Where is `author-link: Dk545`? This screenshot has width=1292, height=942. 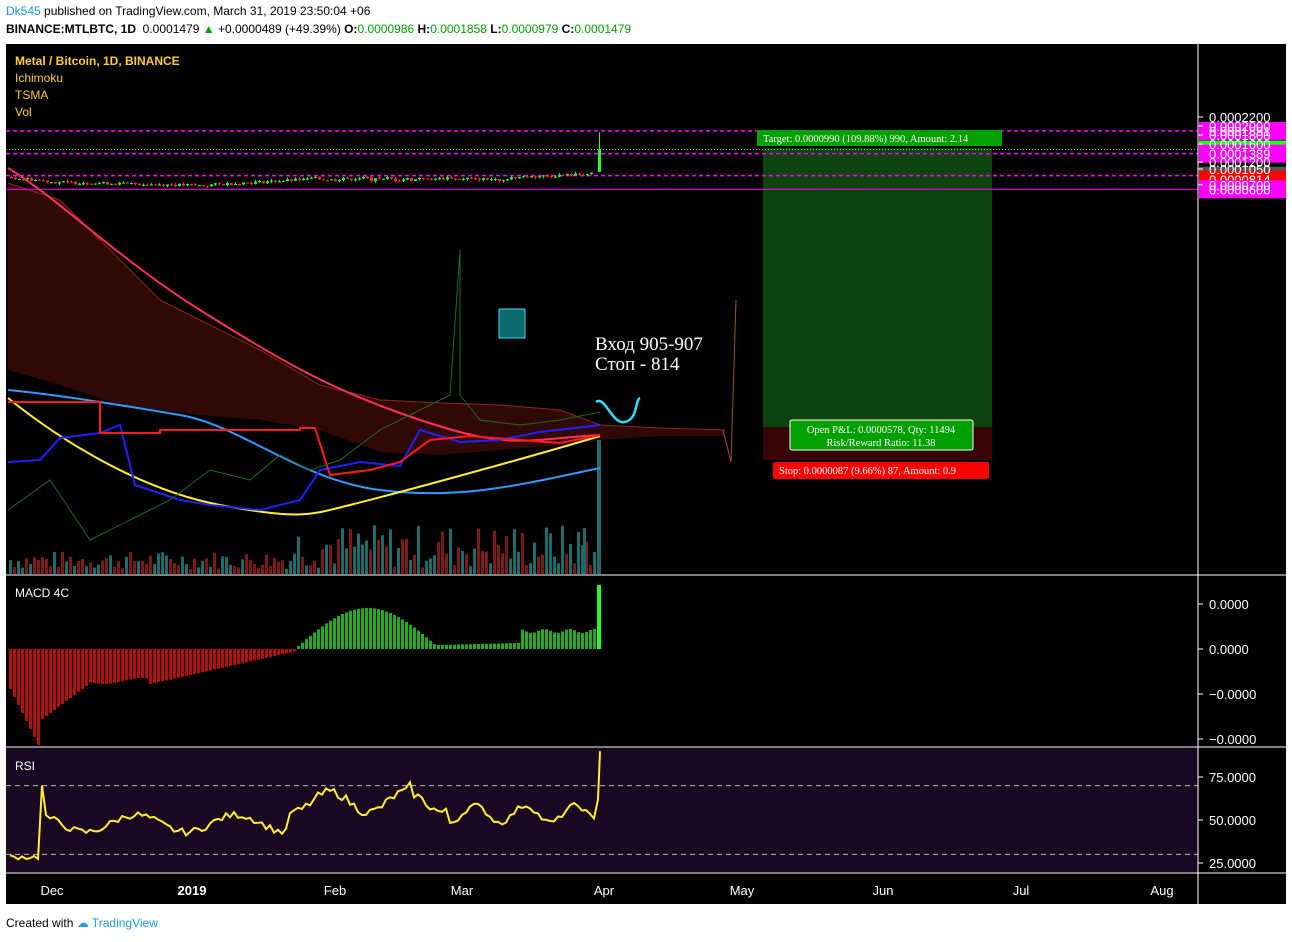 author-link: Dk545 is located at coordinates (23, 11).